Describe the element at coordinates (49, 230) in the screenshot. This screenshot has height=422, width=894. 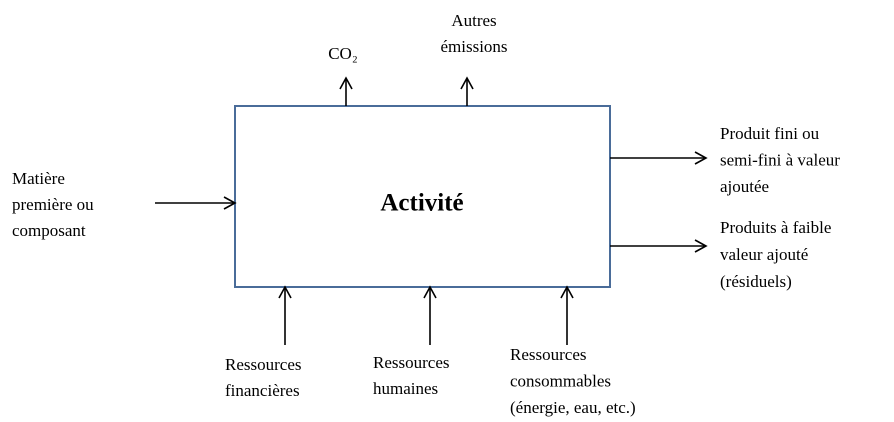
I see `label-line: composant` at that location.